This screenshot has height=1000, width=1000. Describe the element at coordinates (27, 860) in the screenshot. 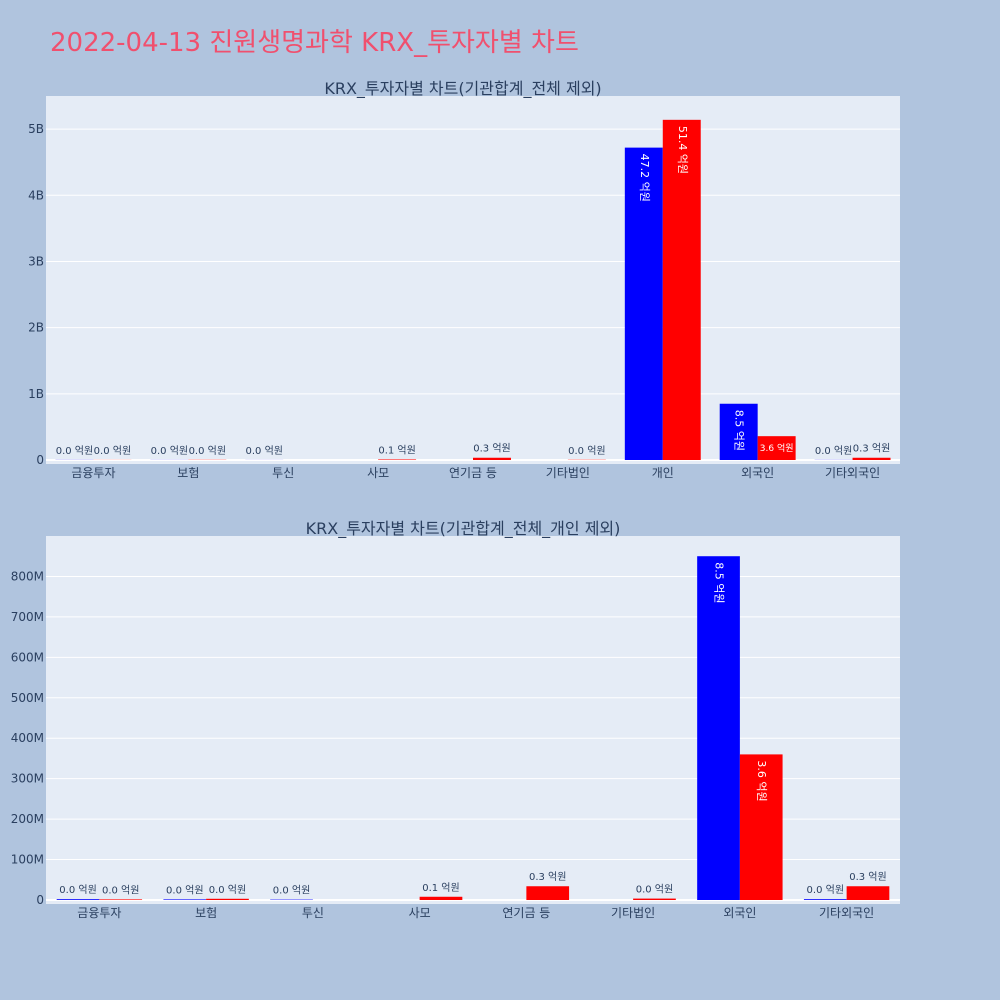

I see `y-tick-label: 100M` at that location.